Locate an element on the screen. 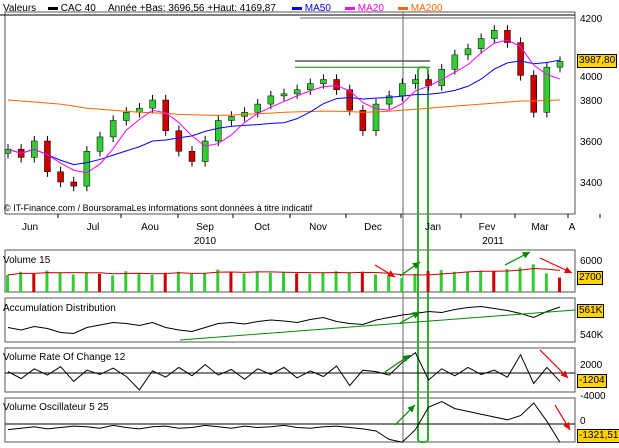 This screenshot has width=619, height=448. price-tick-label: 4000 is located at coordinates (591, 77).